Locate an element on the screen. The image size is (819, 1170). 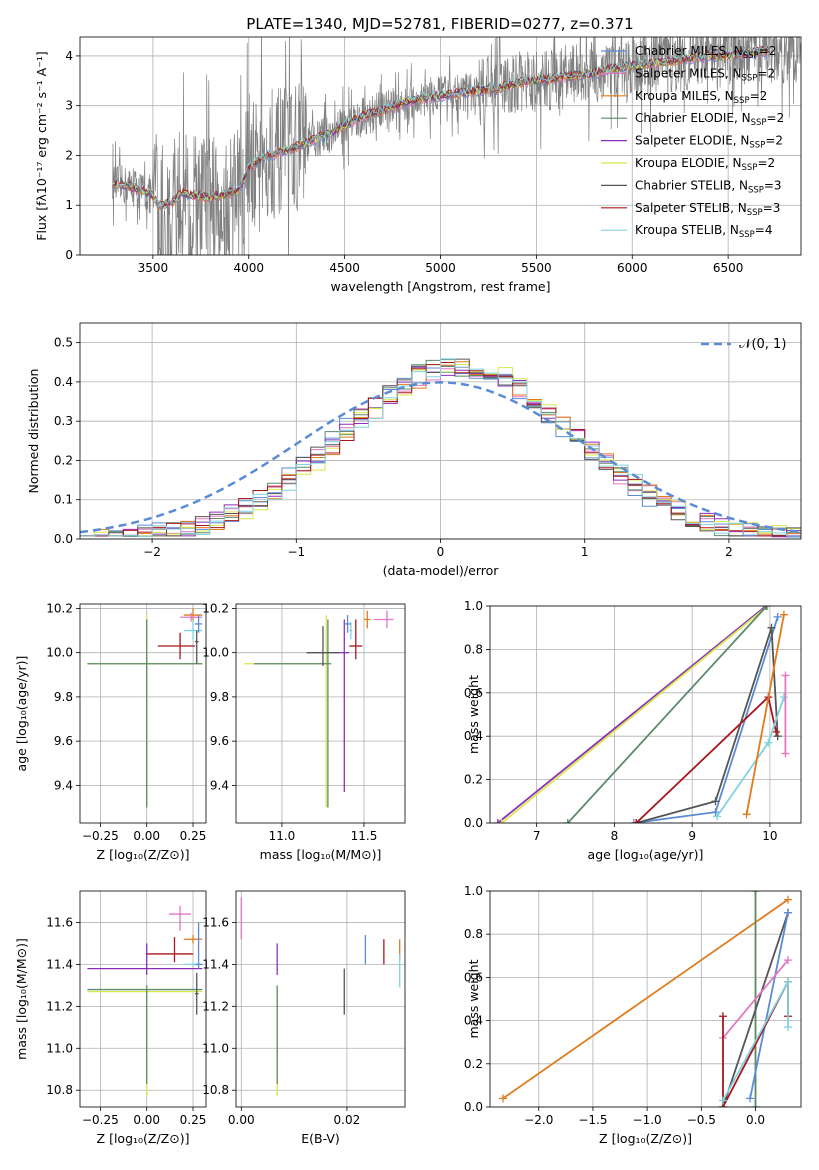
legend-entry: Kroupa STELIB, NSSP=4 is located at coordinates (704, 231).